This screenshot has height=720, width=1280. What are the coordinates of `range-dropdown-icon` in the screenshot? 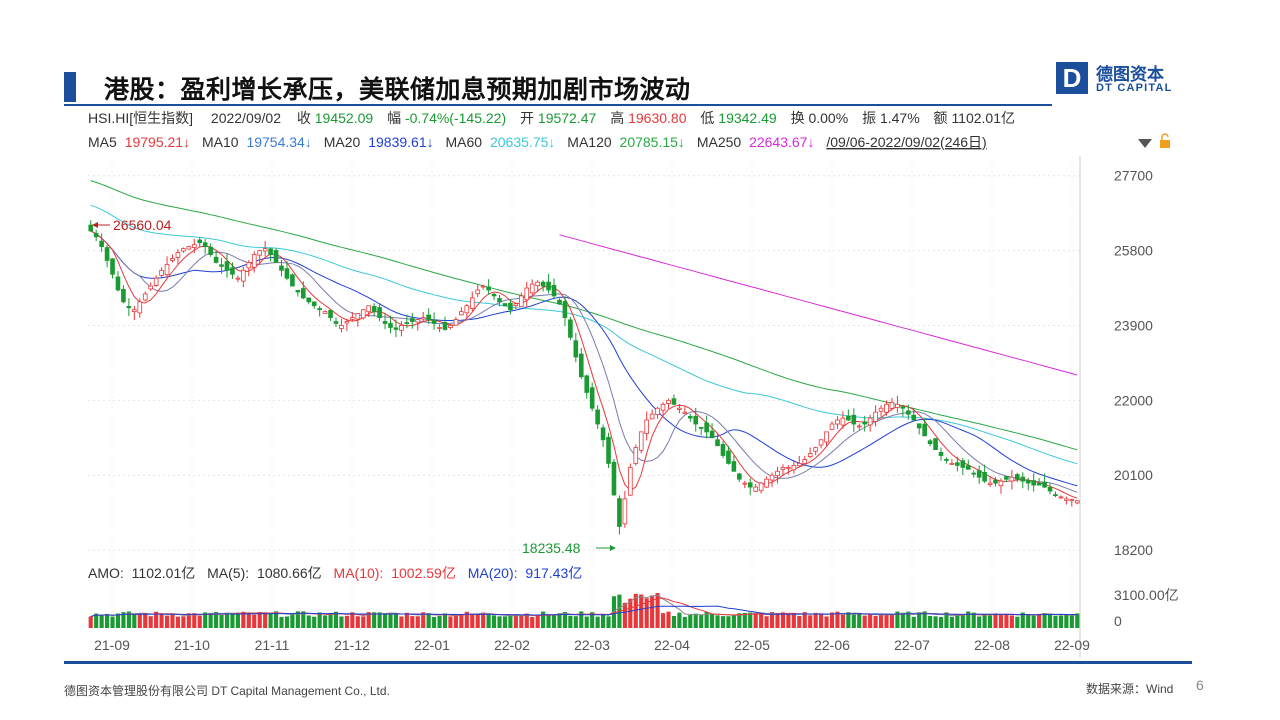 It's located at (1145, 143).